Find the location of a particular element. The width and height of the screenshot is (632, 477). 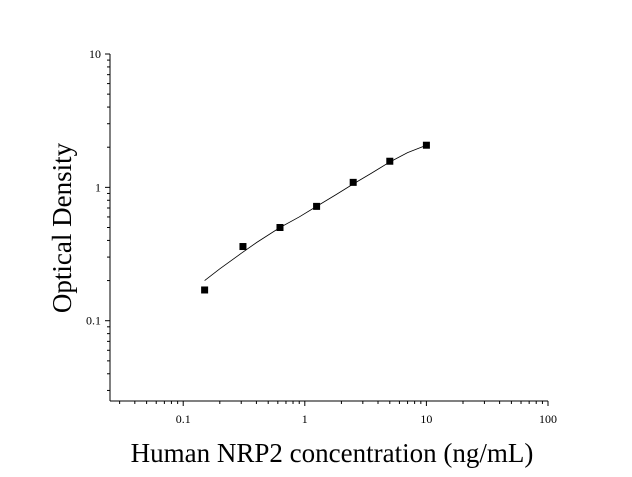

y-tick-label: 10 is located at coordinates (95, 54).